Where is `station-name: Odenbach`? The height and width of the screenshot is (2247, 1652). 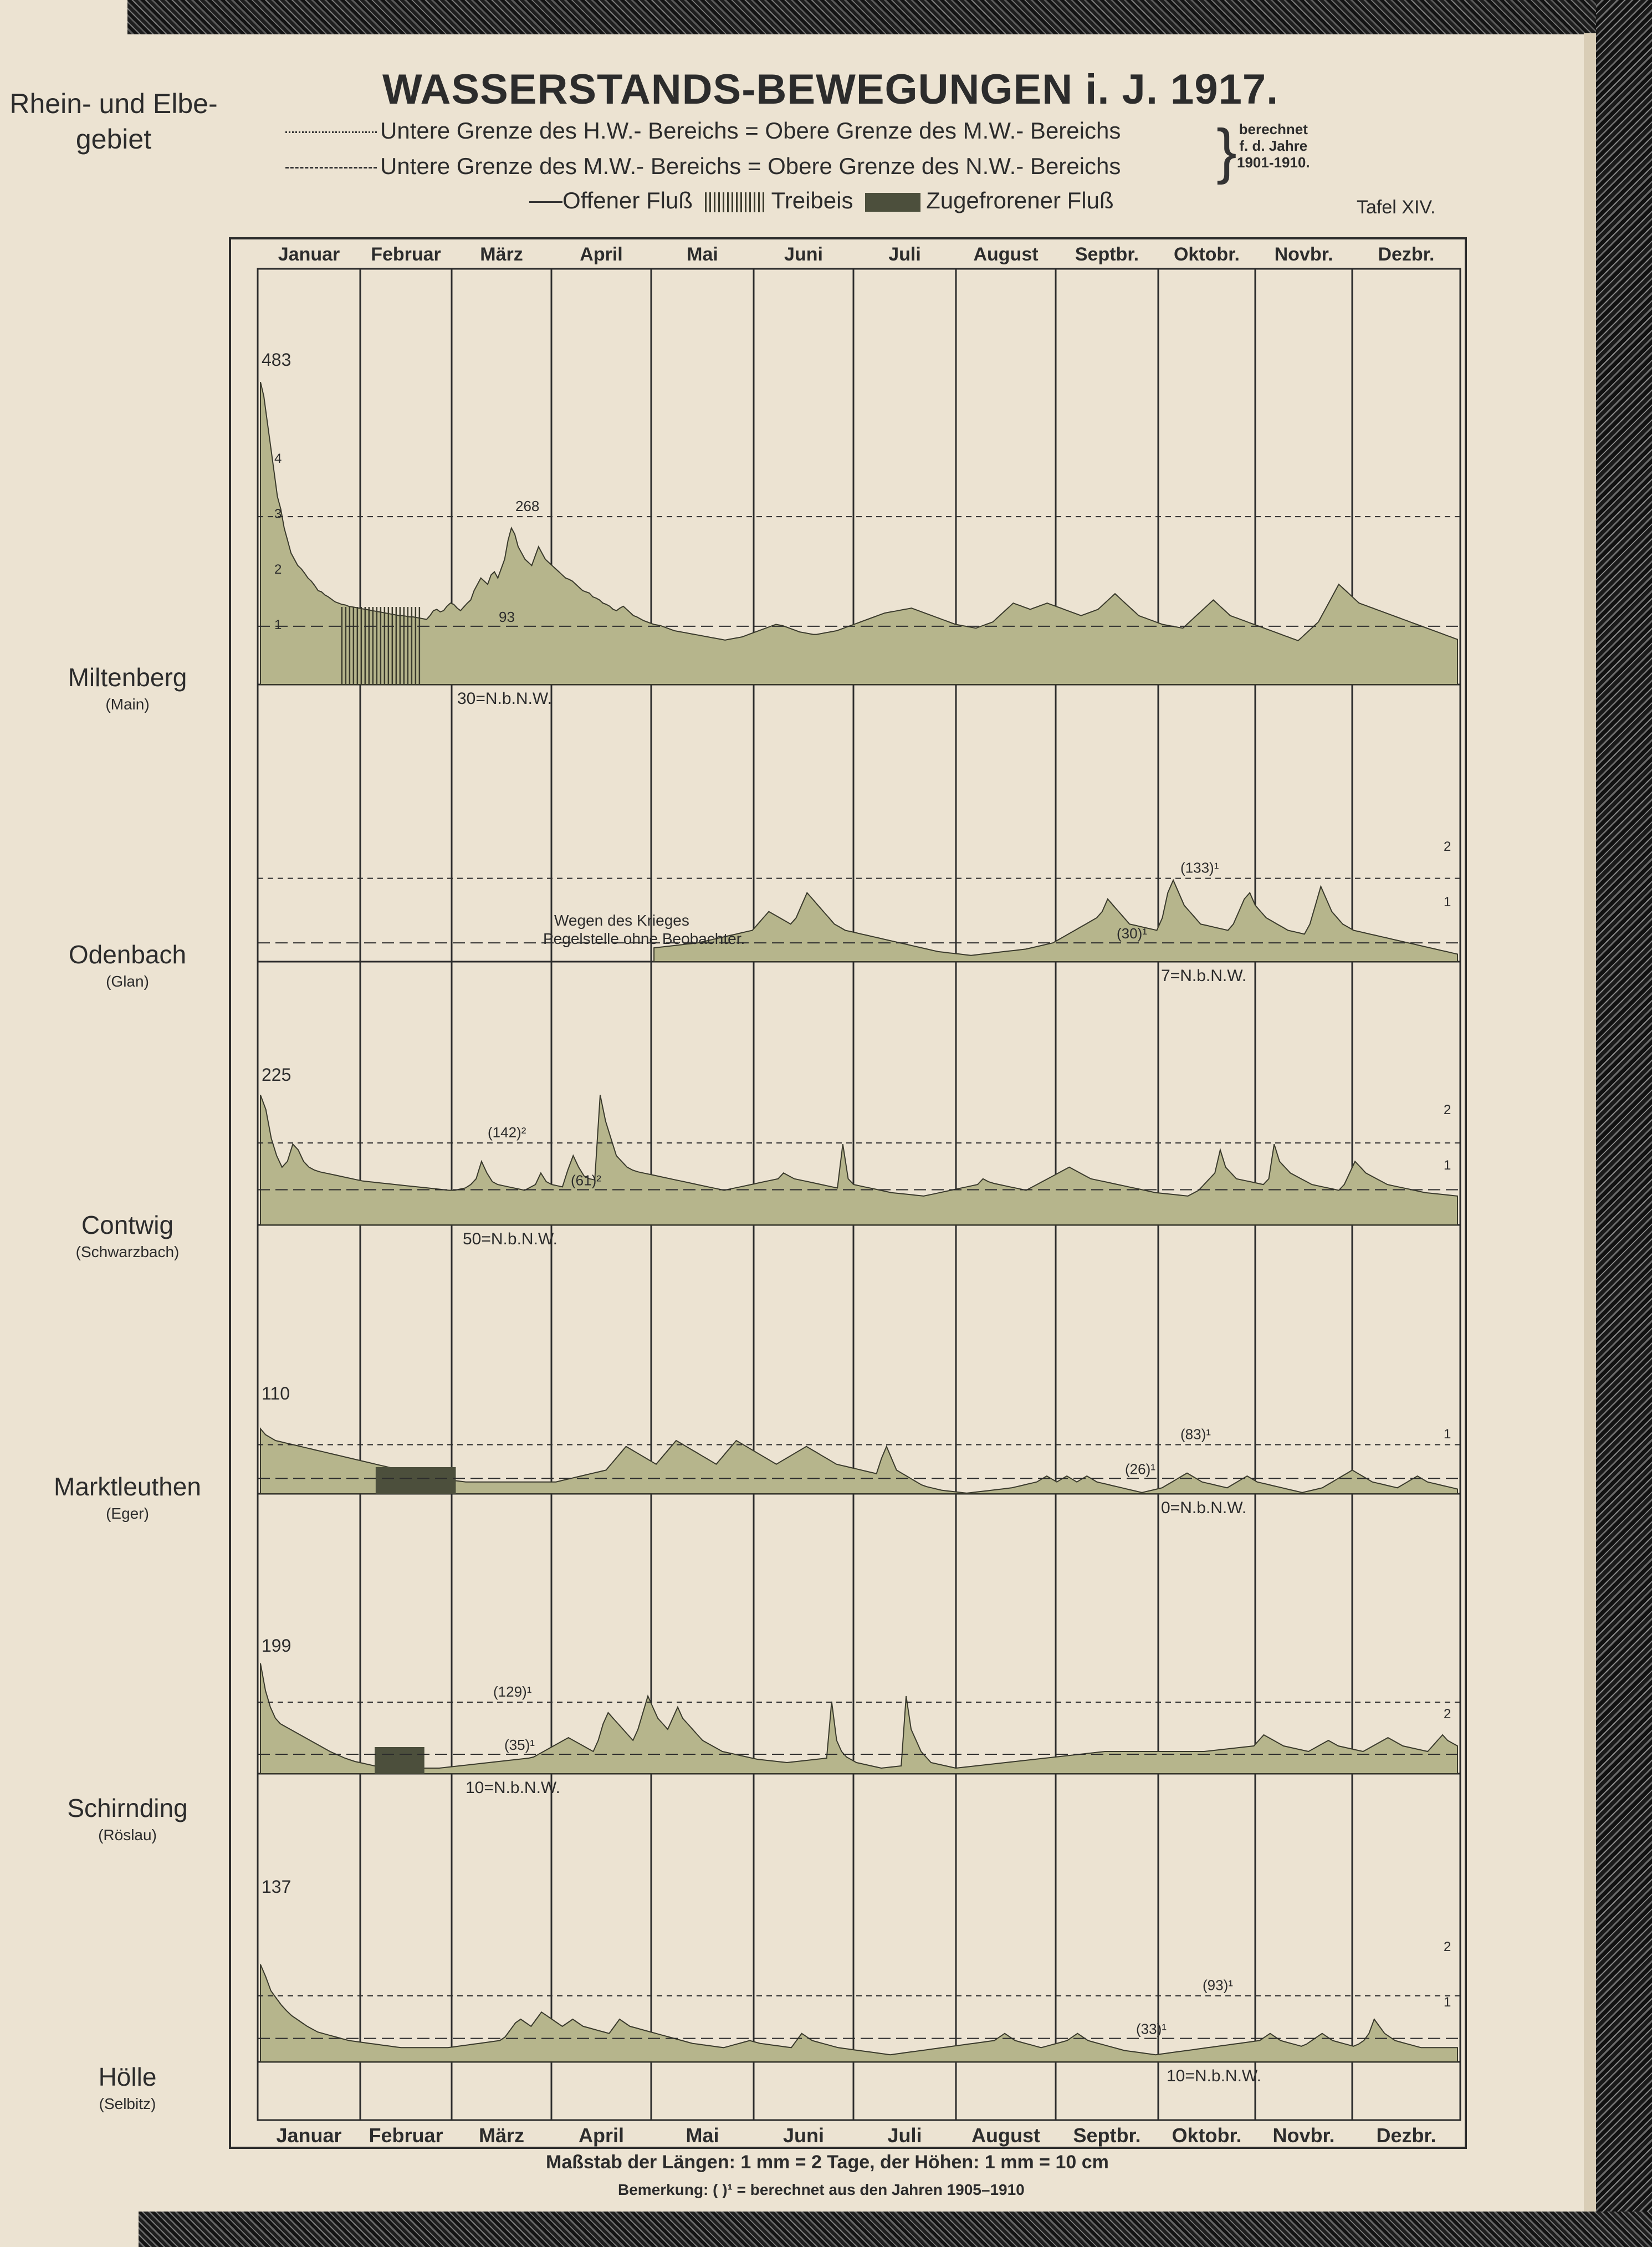
station-name: Odenbach is located at coordinates (127, 954).